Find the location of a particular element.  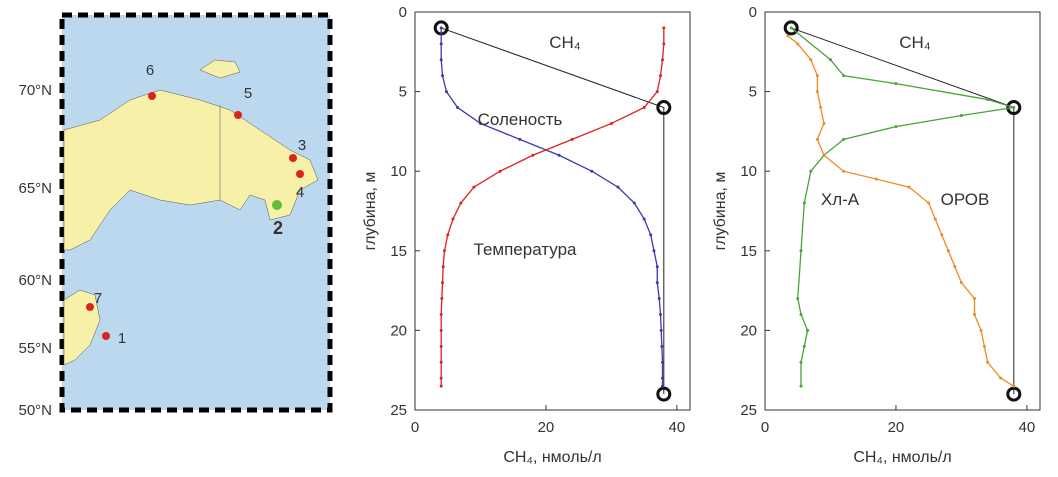

y-tick-label: 20 is located at coordinates (748, 330).